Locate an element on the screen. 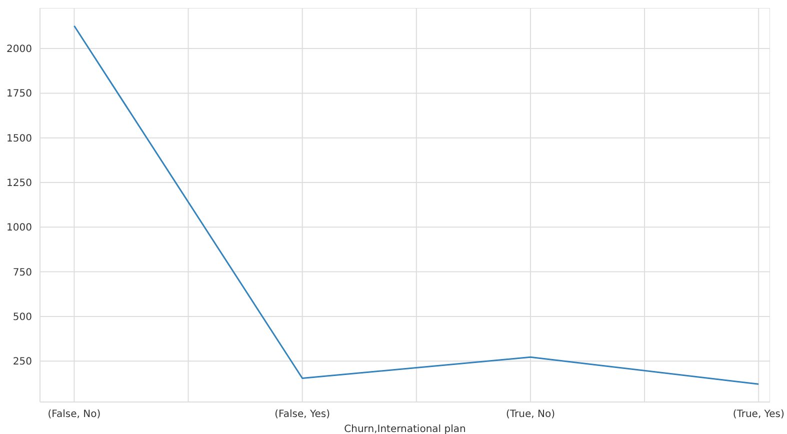  y-tick-label: 1500 is located at coordinates (19, 138).